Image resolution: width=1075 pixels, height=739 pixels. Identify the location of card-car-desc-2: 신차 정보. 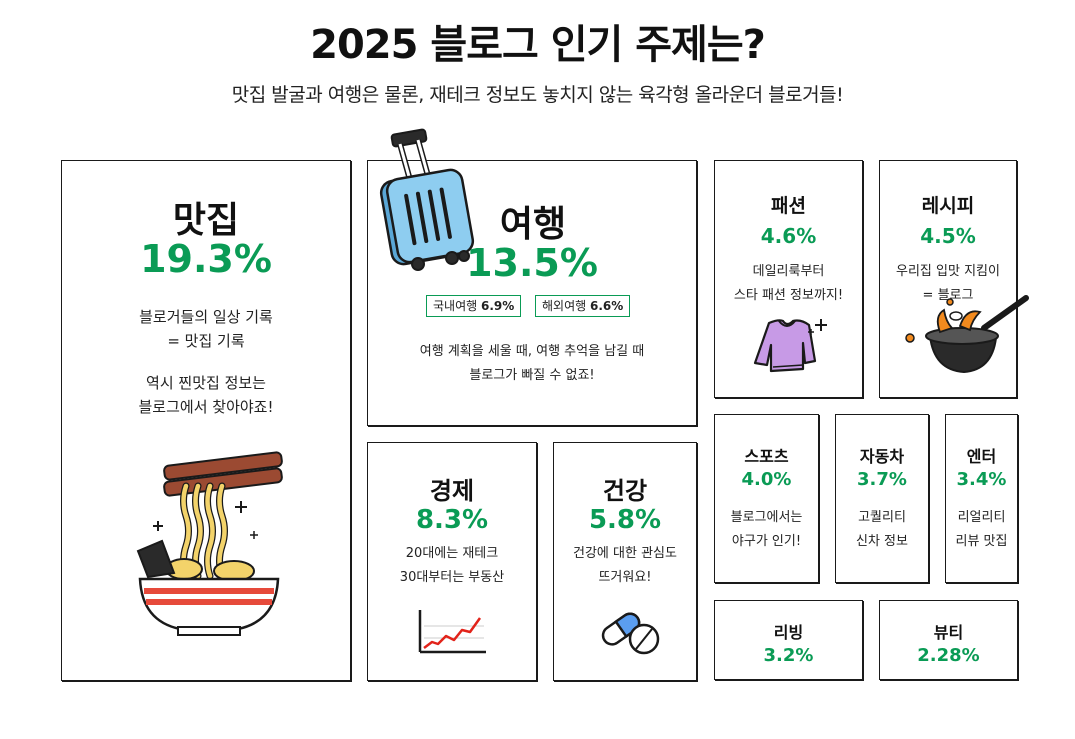
(882, 541).